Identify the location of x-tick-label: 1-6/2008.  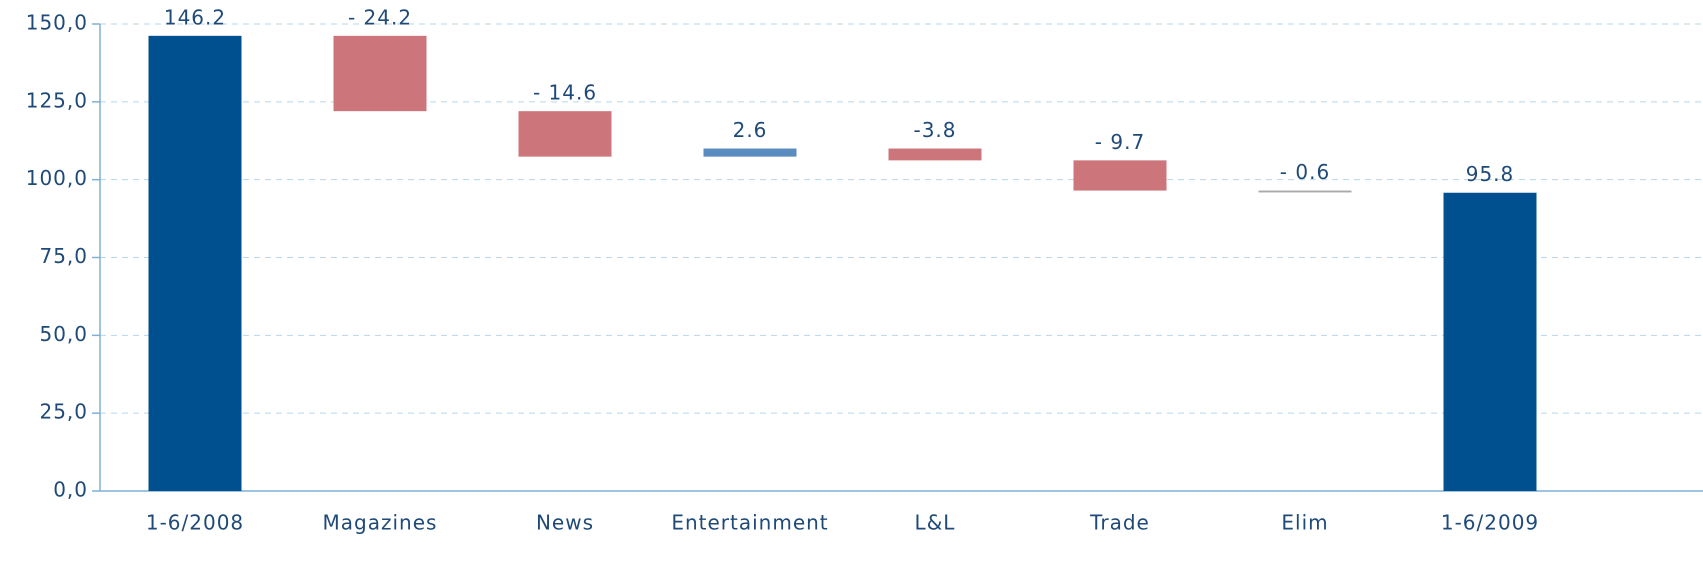
(195, 523).